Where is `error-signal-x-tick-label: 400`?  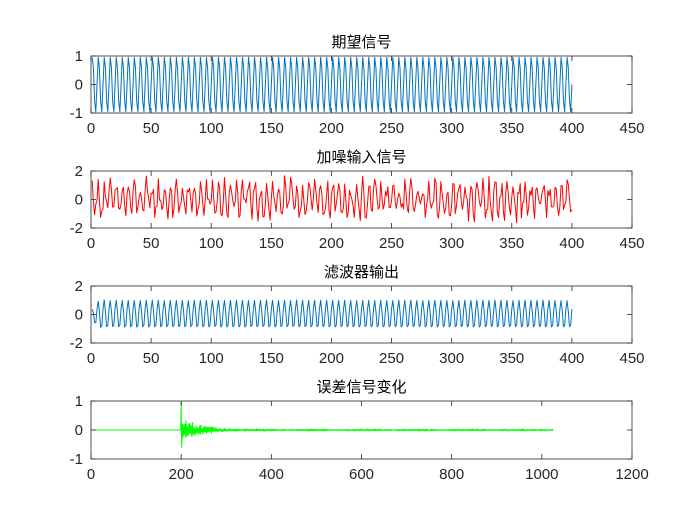 error-signal-x-tick-label: 400 is located at coordinates (271, 474).